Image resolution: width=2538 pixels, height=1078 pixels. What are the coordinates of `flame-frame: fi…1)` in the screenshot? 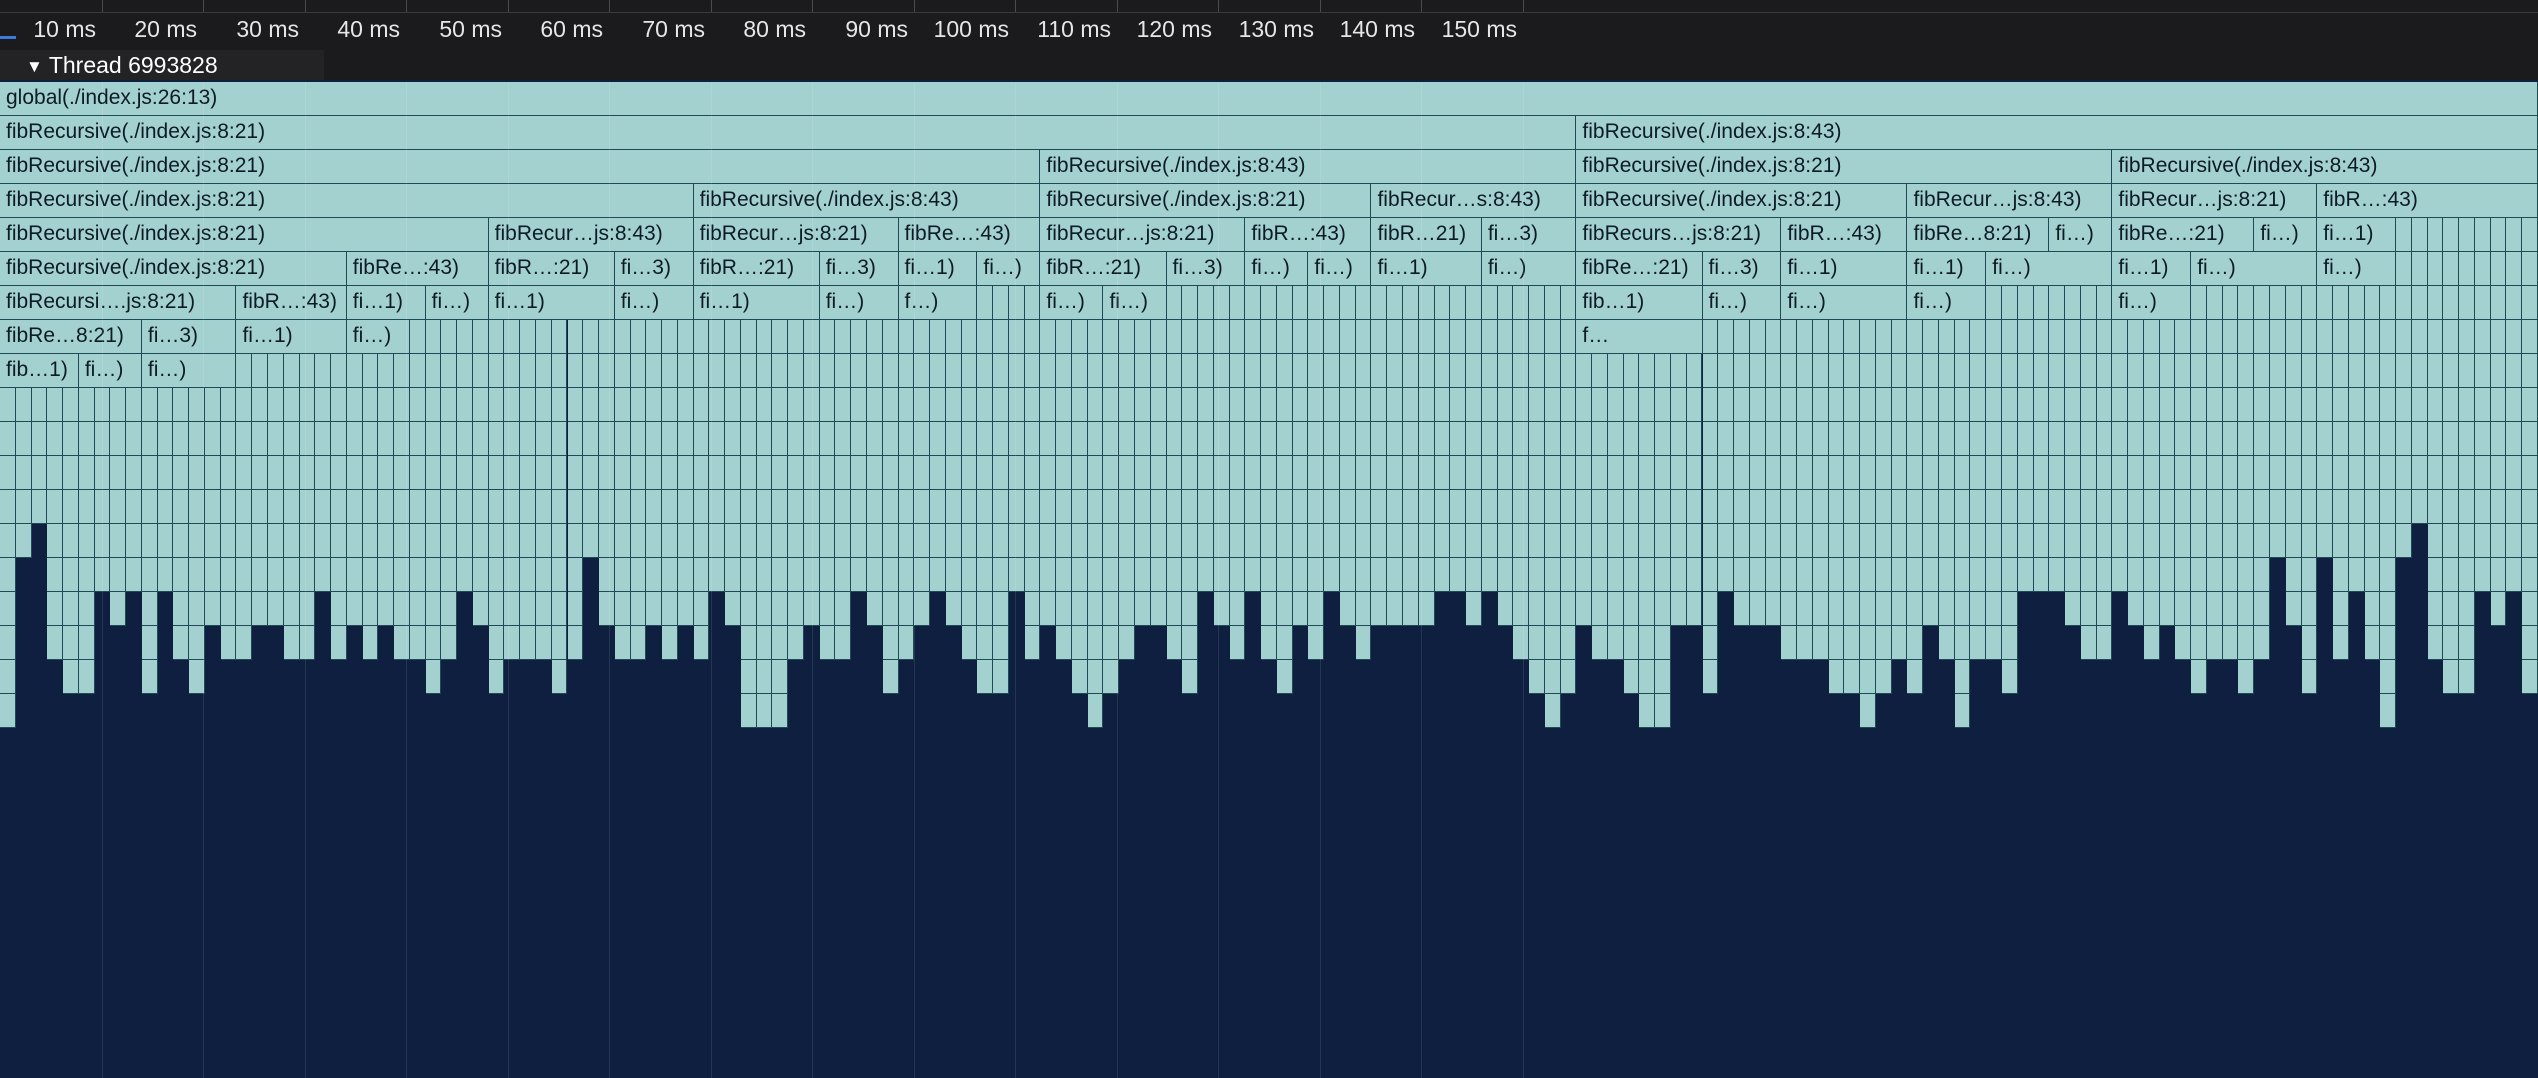 It's located at (291, 337).